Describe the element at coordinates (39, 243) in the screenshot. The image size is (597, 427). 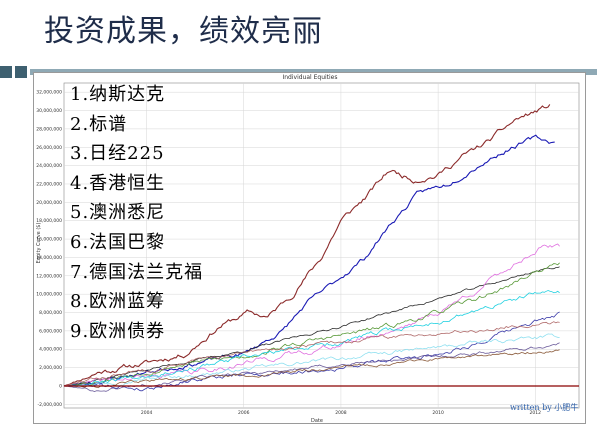
I see `y-axis-label: Equity Curve ($)` at that location.